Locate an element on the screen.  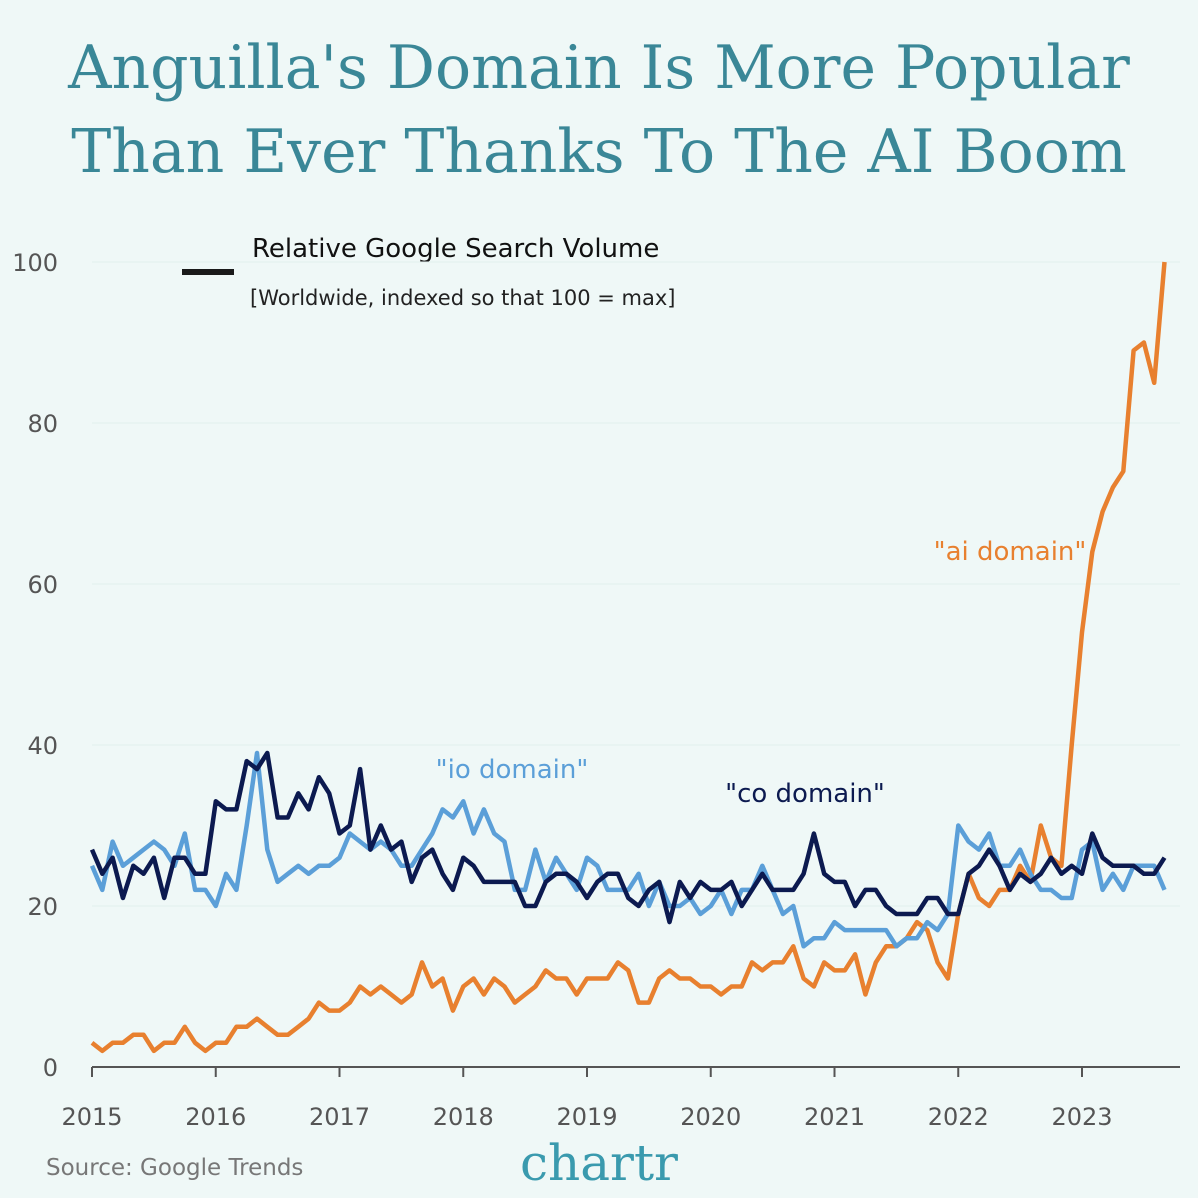
legend-note: [Worldwide, indexed so that 100 = max] is located at coordinates (462, 298).